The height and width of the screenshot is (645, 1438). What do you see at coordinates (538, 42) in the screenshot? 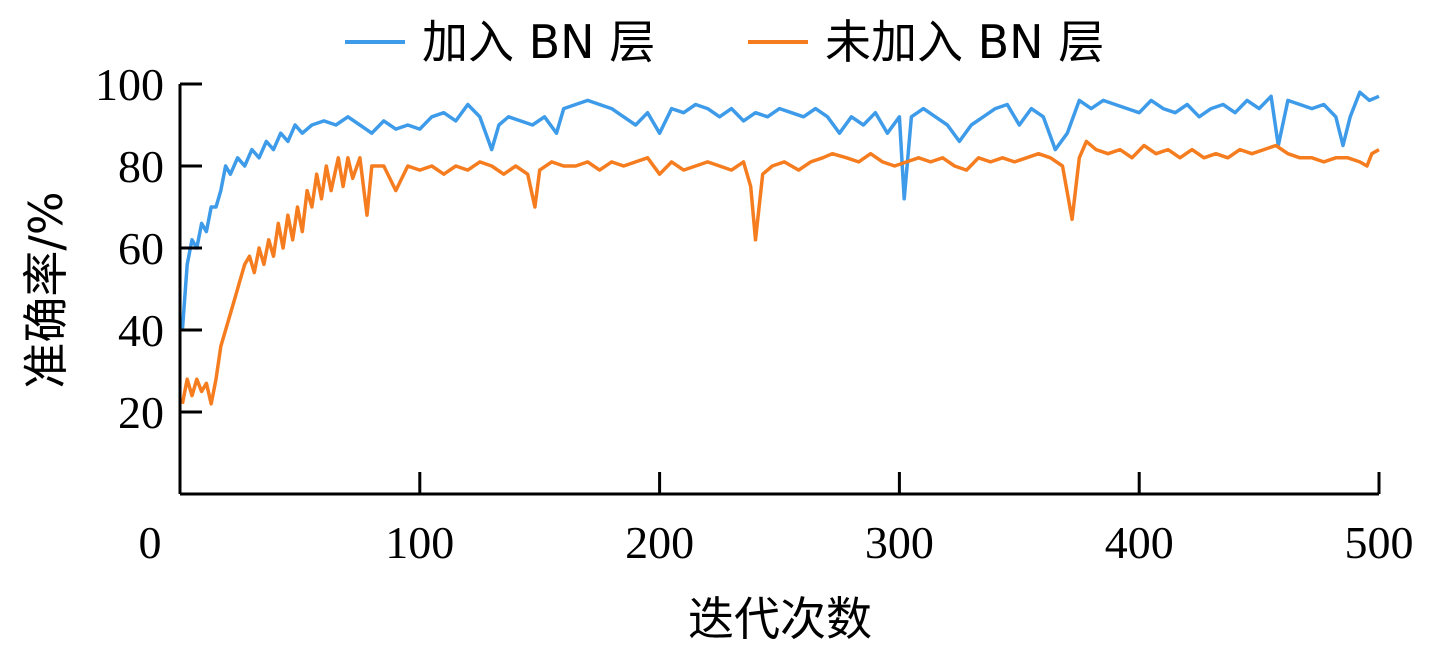
I see `legend-label-series-0: 加入 BN 层` at bounding box center [538, 42].